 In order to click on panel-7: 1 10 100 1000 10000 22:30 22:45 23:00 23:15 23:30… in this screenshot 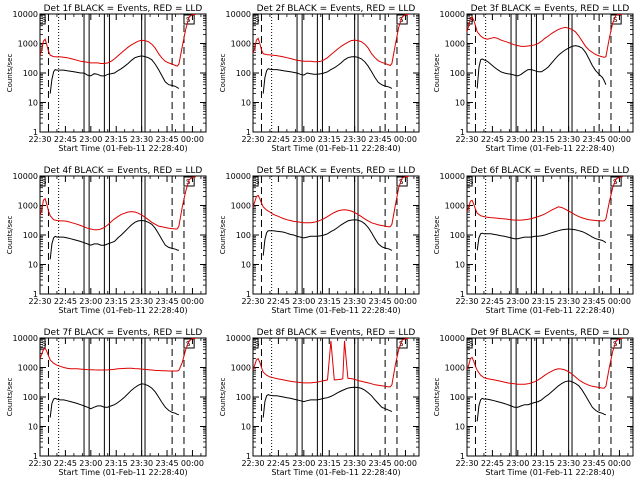, I will do `click(106, 402)`.